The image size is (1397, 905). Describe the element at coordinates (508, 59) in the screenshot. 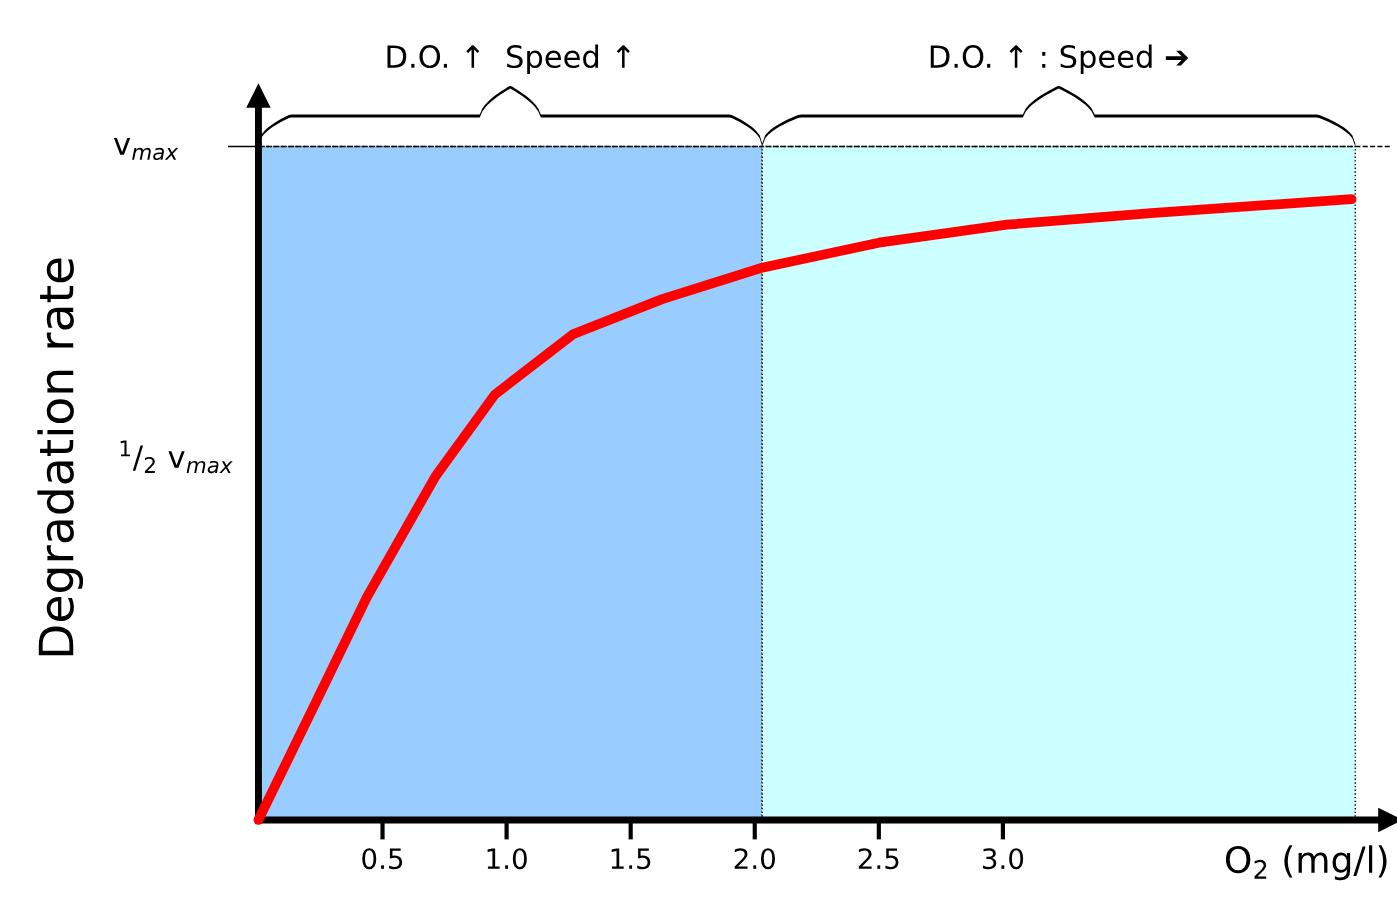

I see `band-label: D.O. ↑ Speed ↑` at that location.